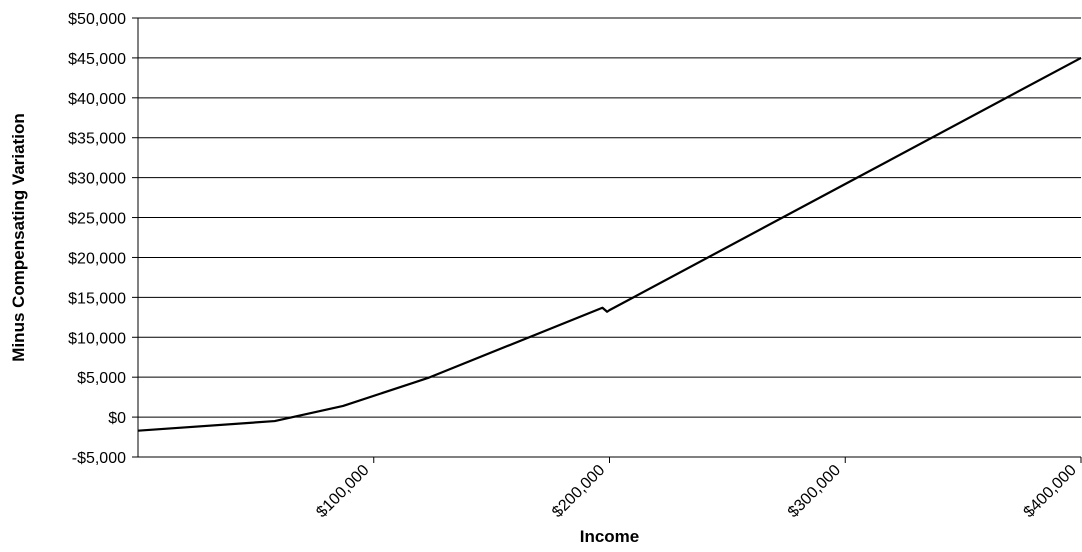 This screenshot has height=552, width=1082. Describe the element at coordinates (97, 219) in the screenshot. I see `y-tick-label: $25,000` at that location.